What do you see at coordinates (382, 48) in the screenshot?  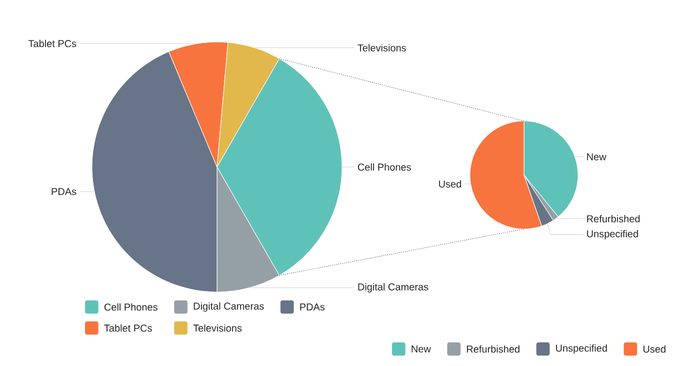 I see `slice-label: Televisions` at bounding box center [382, 48].